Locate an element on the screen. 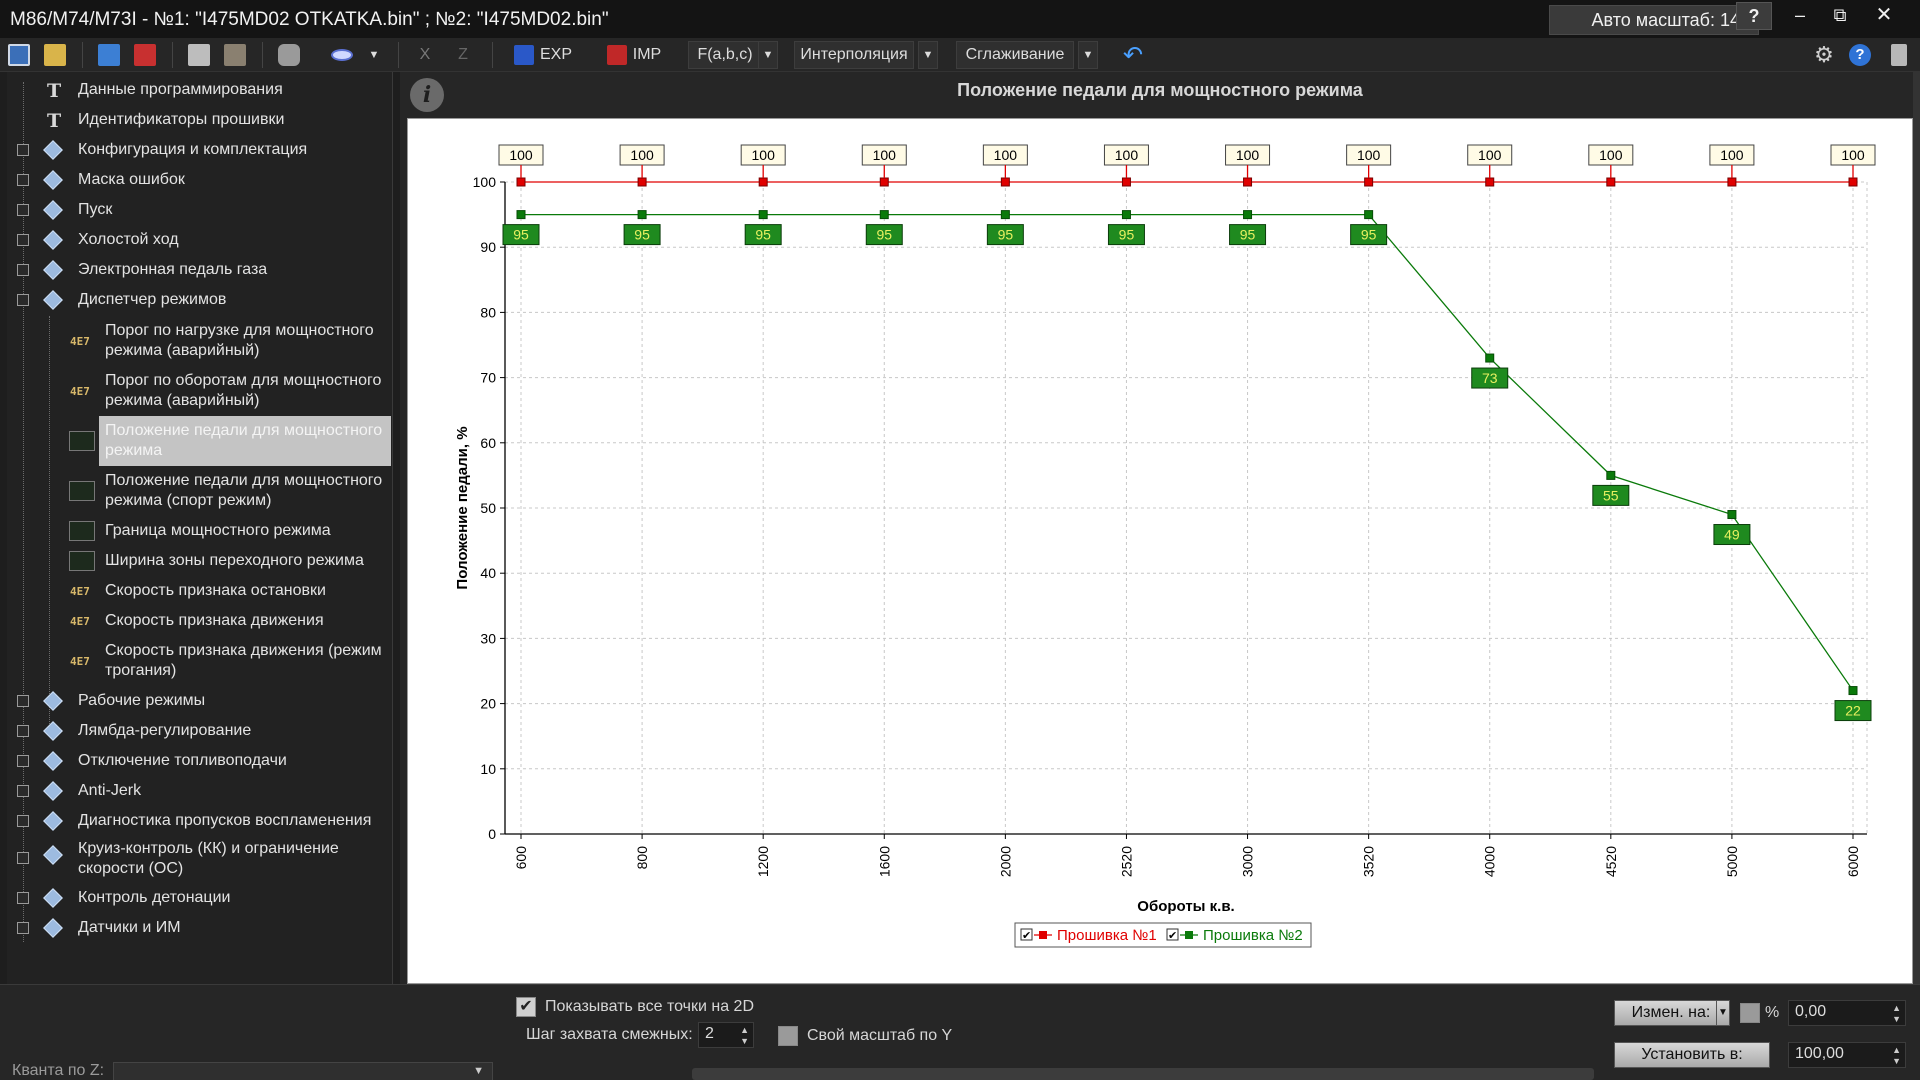  help-button: ? is located at coordinates (1754, 16).